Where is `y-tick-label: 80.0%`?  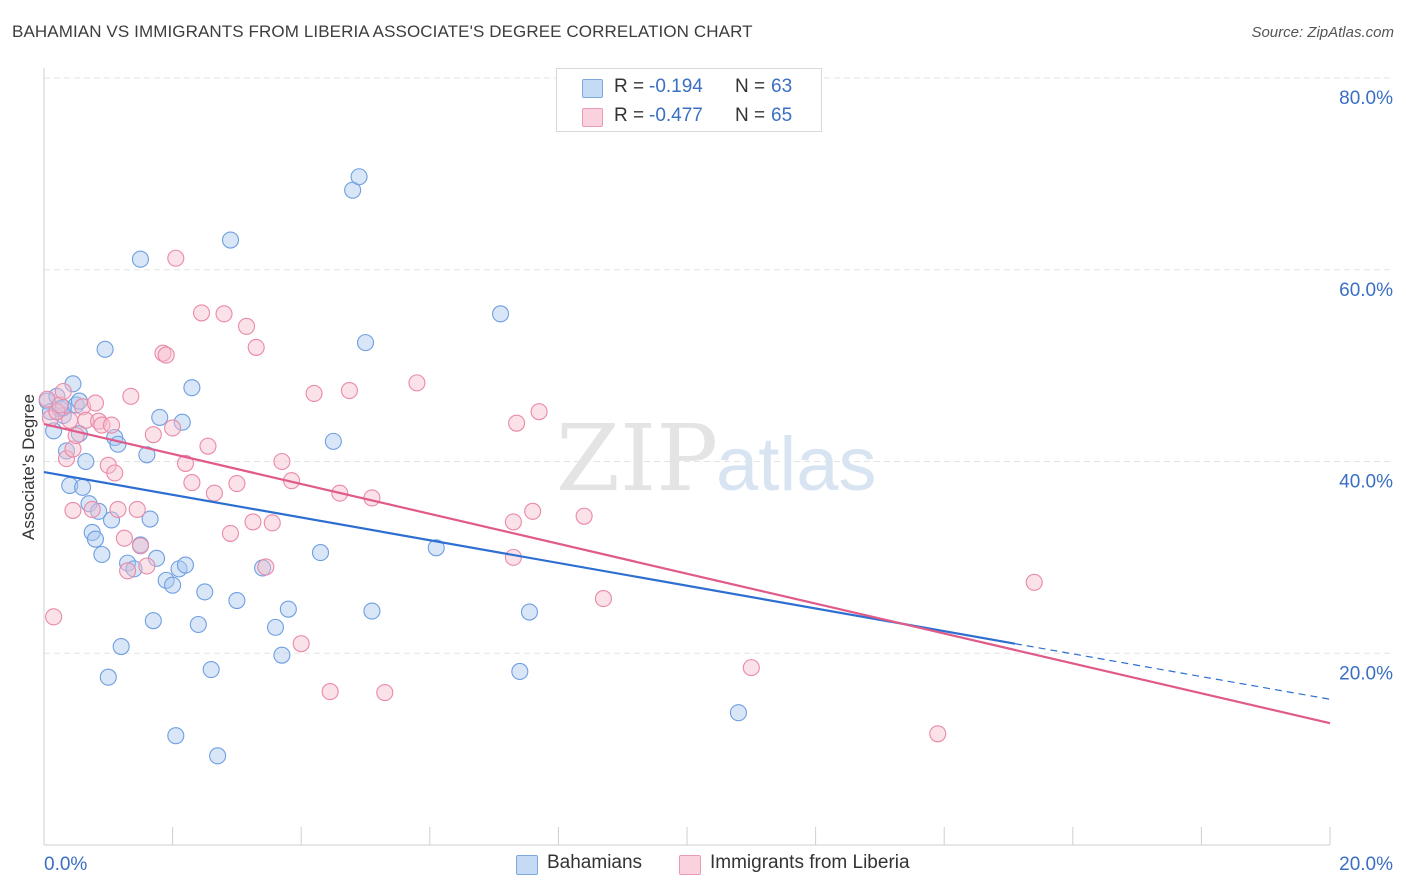
y-tick-label: 80.0% is located at coordinates (1366, 98).